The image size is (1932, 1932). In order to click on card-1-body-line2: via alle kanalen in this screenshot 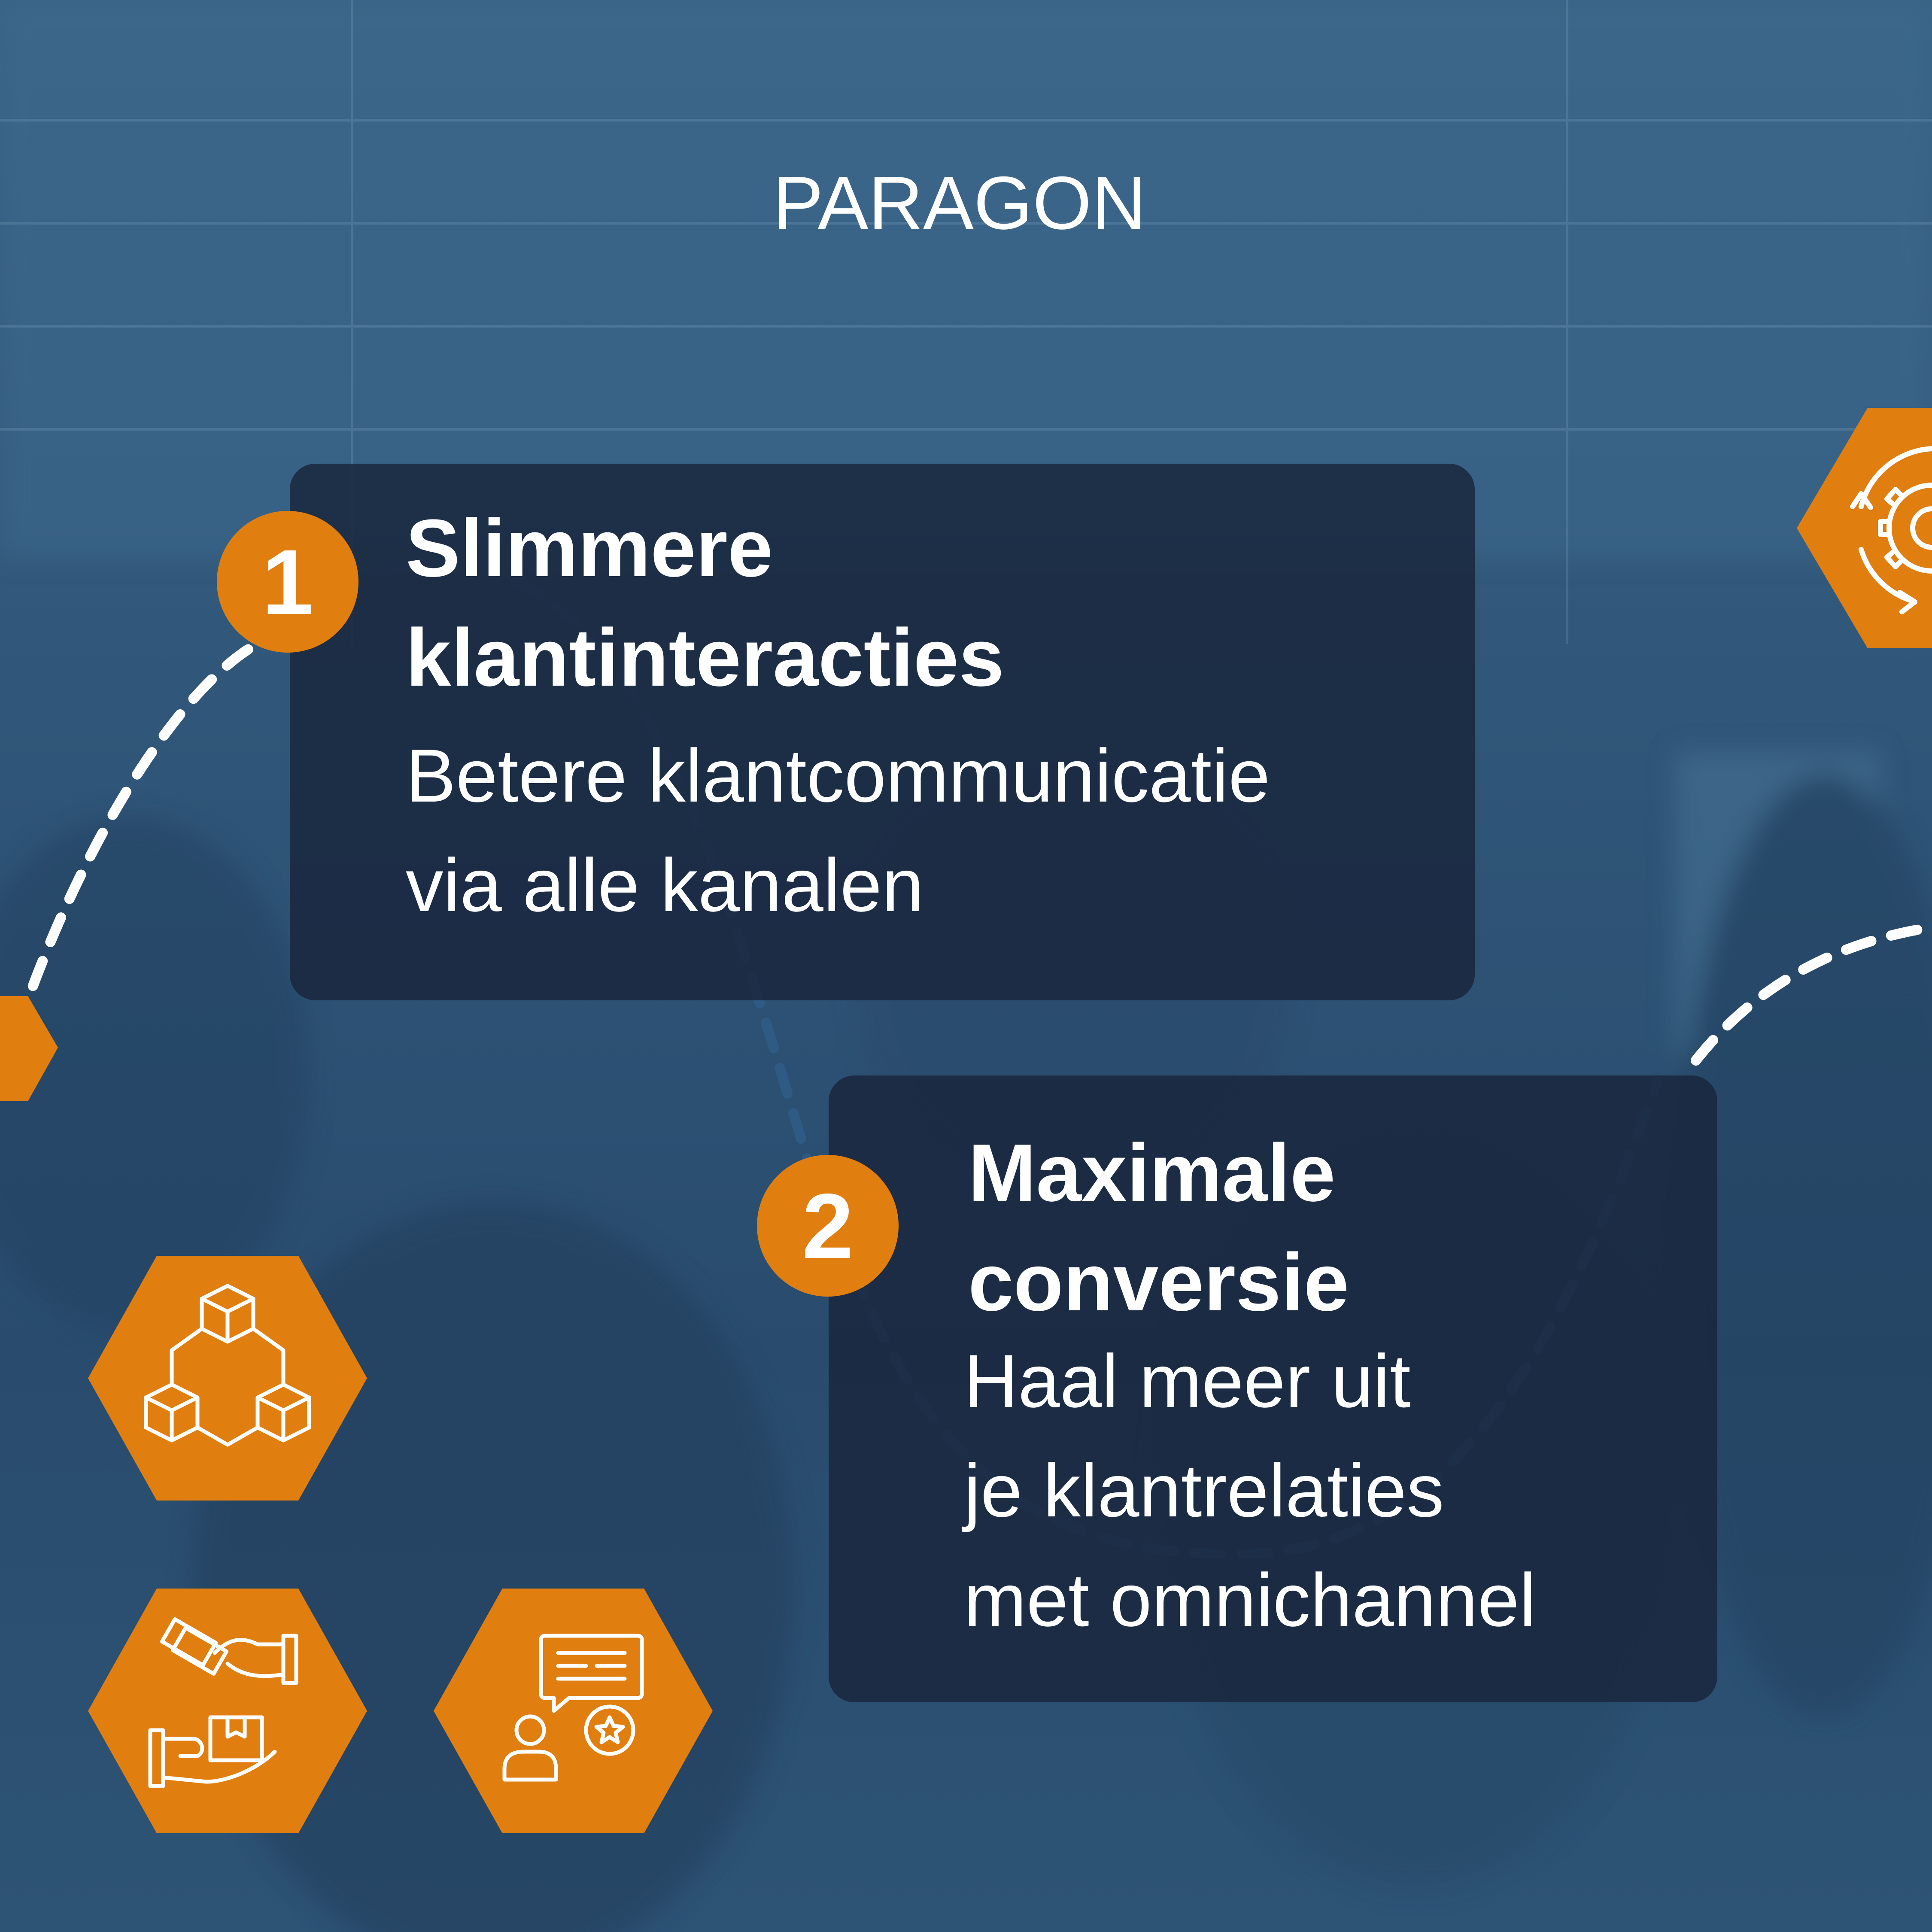, I will do `click(665, 885)`.